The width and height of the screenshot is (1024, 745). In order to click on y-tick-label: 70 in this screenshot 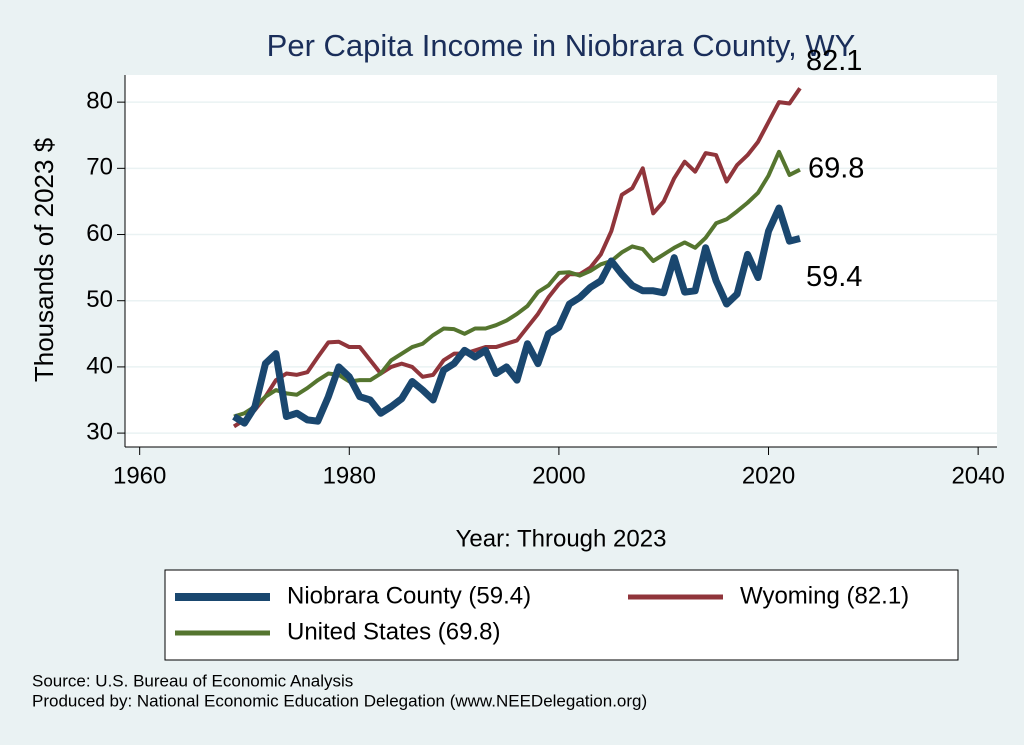, I will do `click(99, 167)`.